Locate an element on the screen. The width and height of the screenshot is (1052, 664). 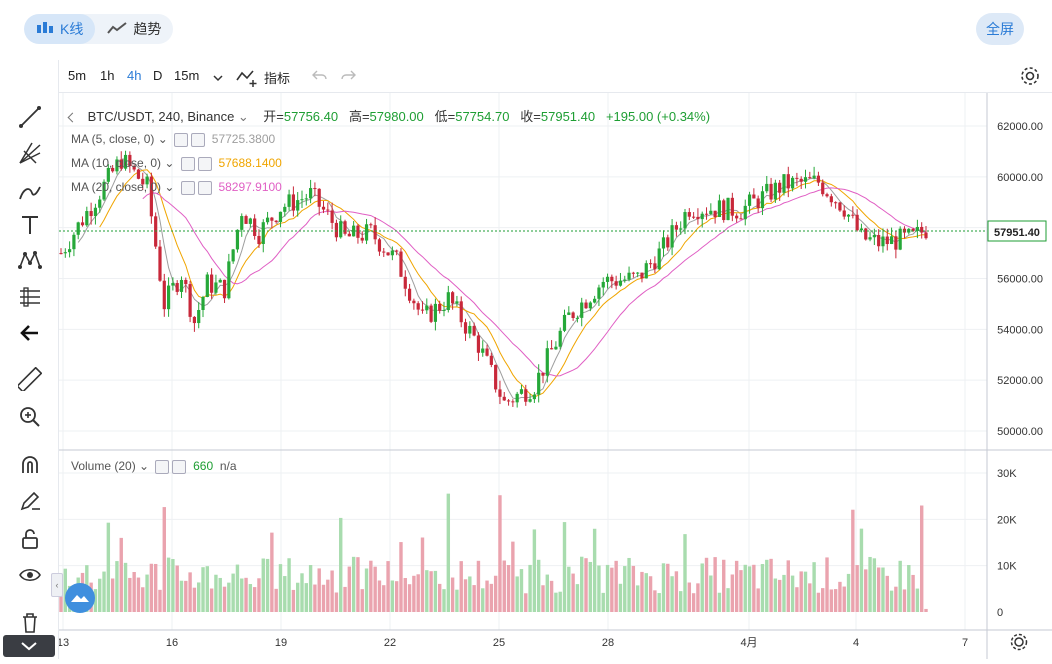
undo-icon is located at coordinates (320, 78).